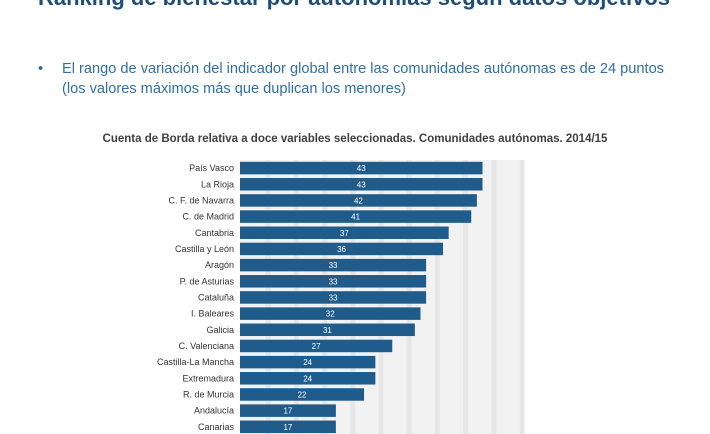 This screenshot has width=710, height=434. I want to click on category-label-aragon: Aragón, so click(219, 265).